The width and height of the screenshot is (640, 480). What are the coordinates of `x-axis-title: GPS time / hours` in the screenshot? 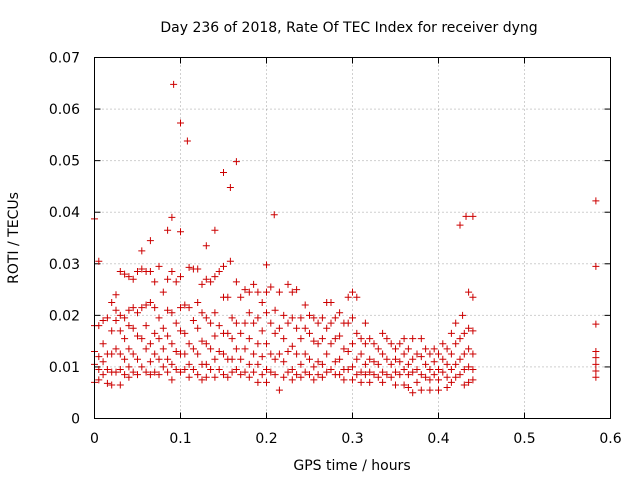 It's located at (351, 466).